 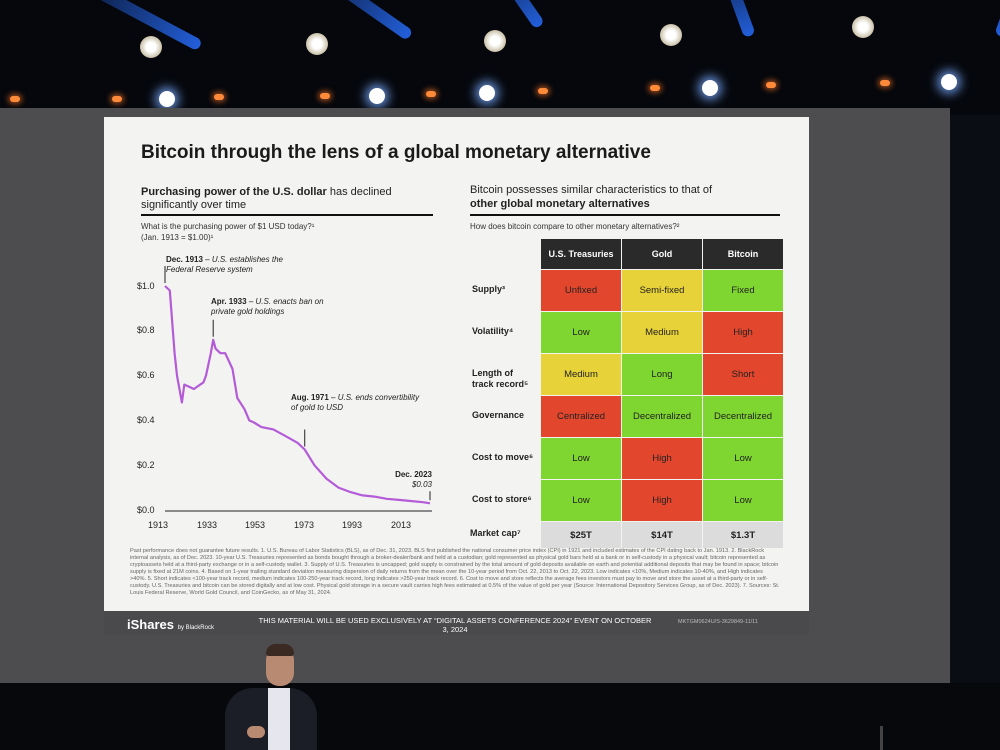 I want to click on annotation-2023: Dec. 2023 $0.03, so click(x=409, y=480).